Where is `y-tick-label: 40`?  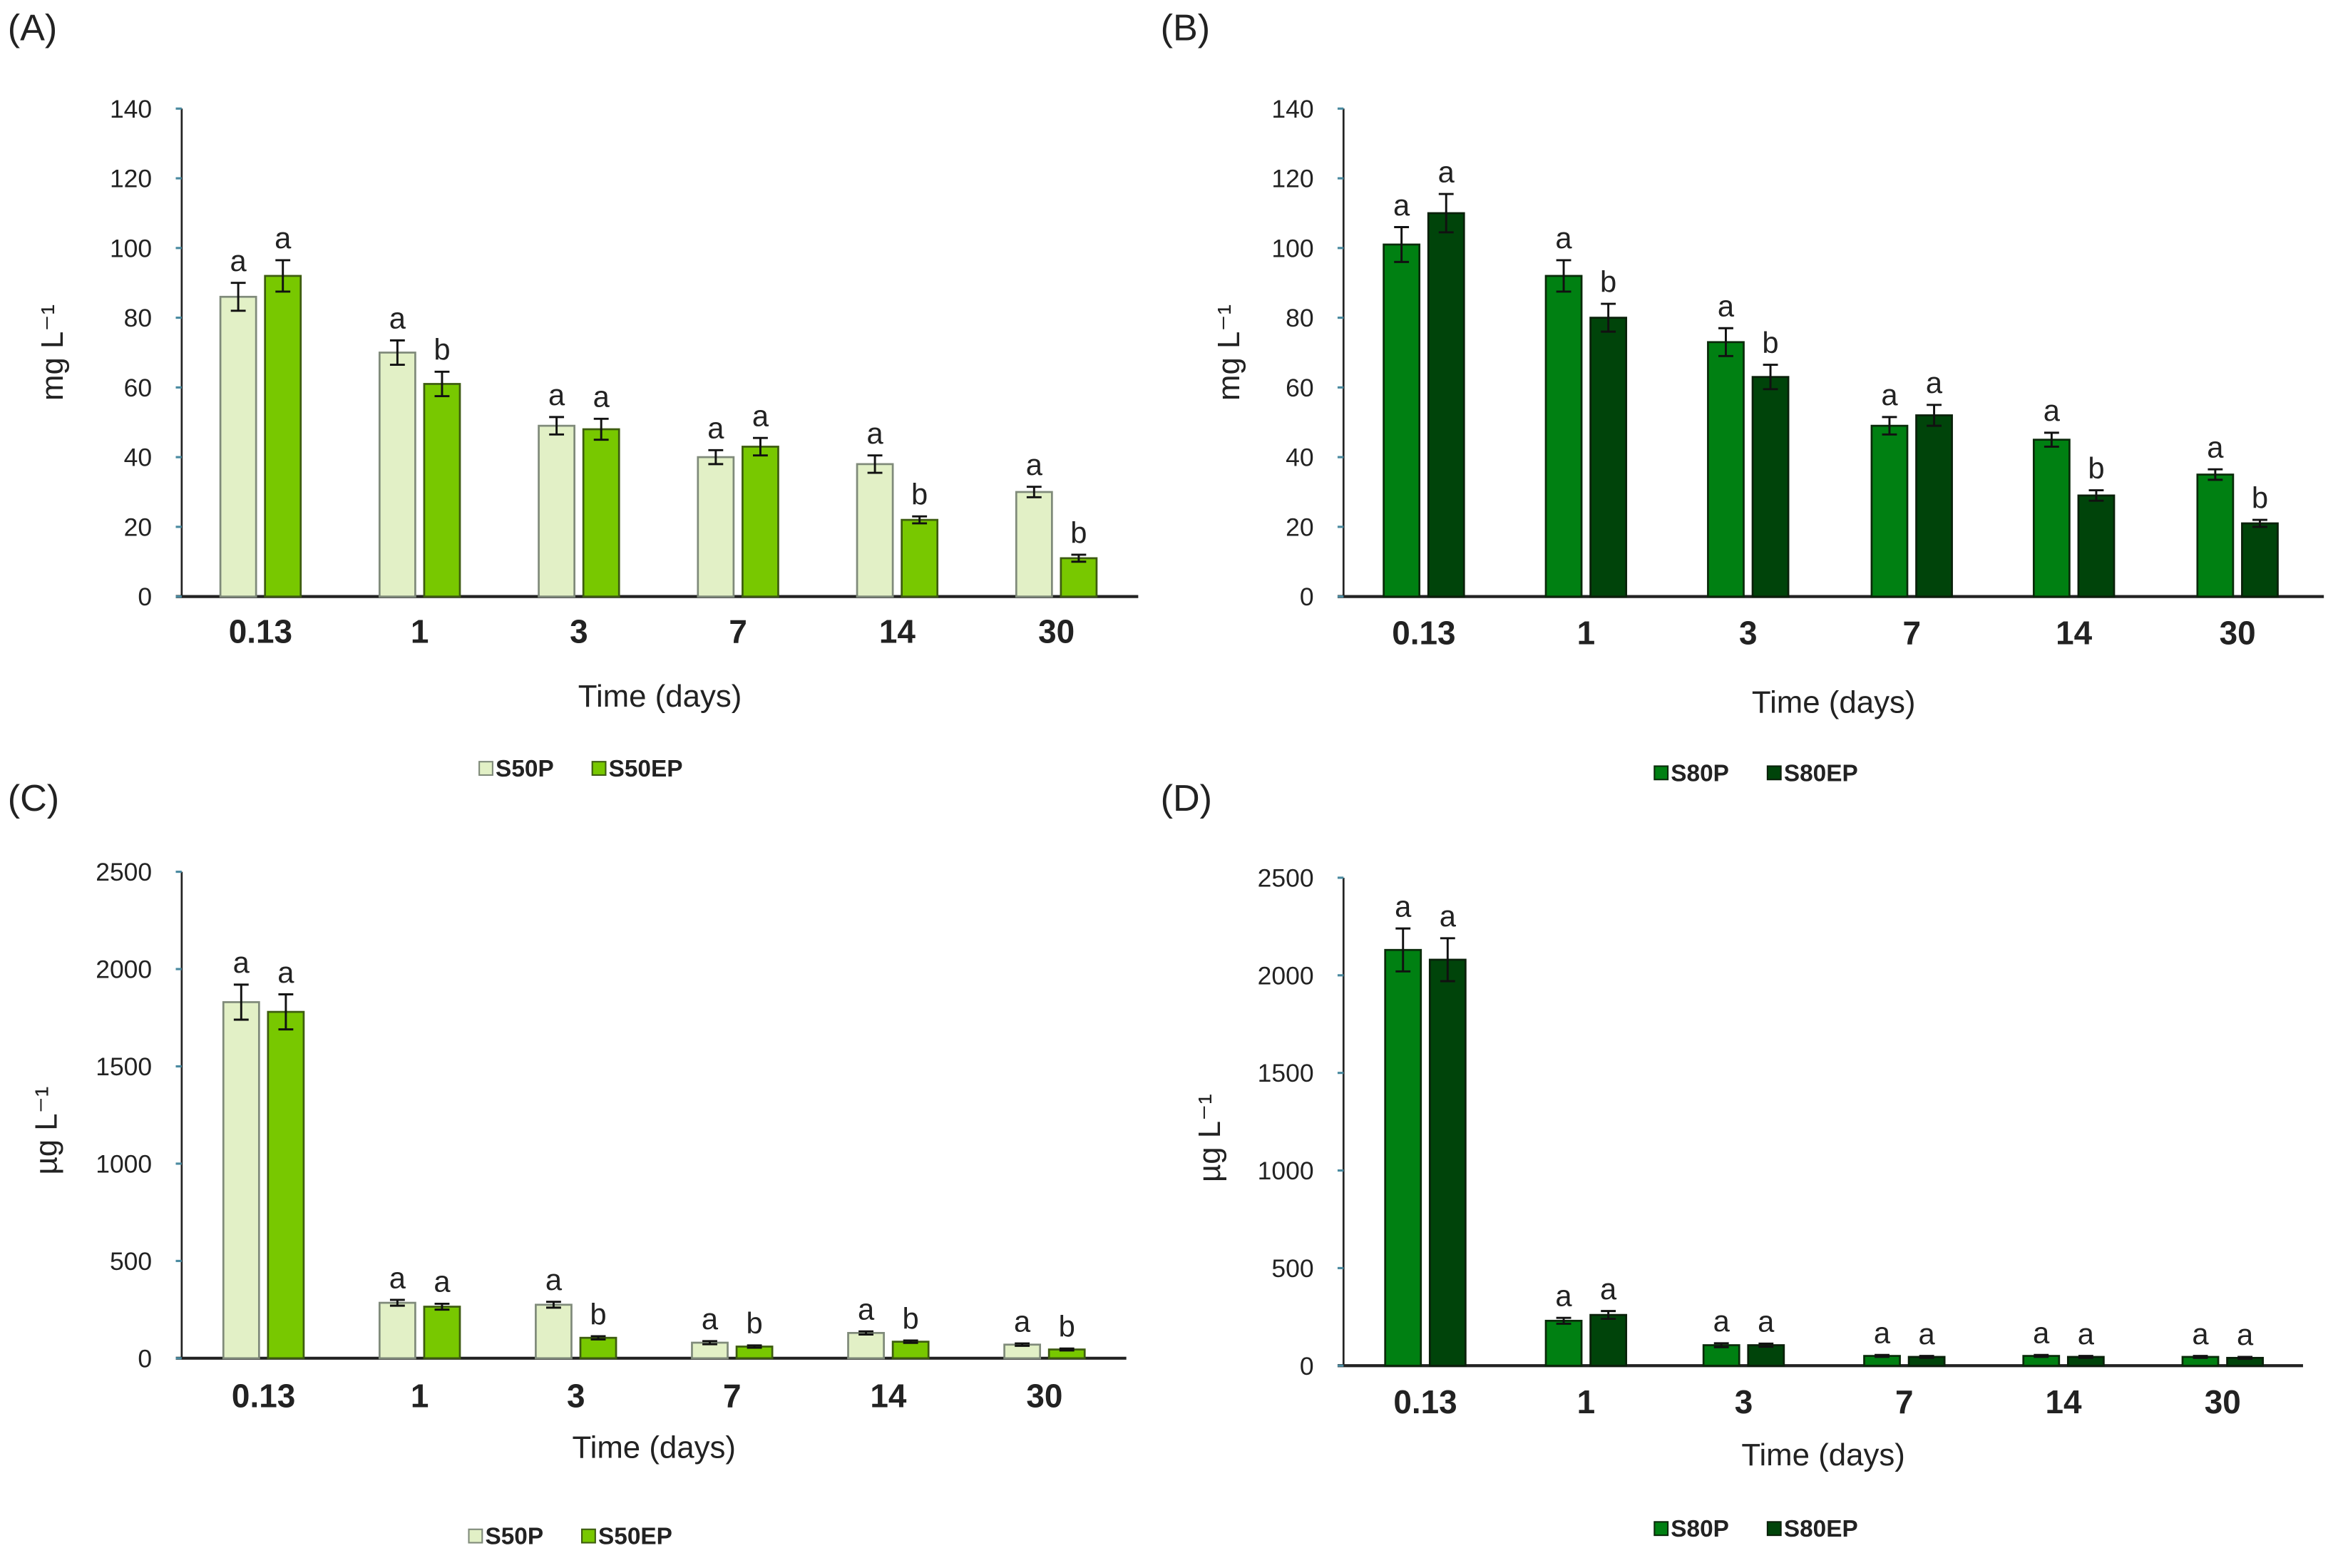 y-tick-label: 40 is located at coordinates (1299, 458).